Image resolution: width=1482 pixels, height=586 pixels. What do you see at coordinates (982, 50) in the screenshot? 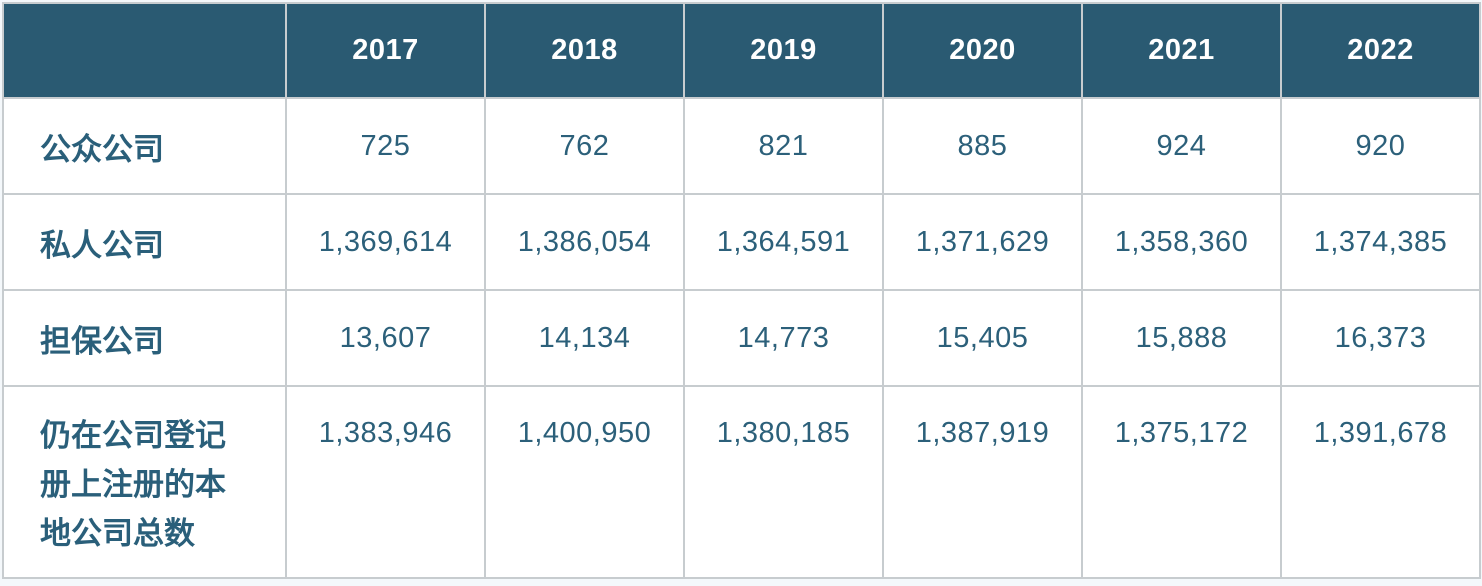
I see `column-header-2020: 2020` at bounding box center [982, 50].